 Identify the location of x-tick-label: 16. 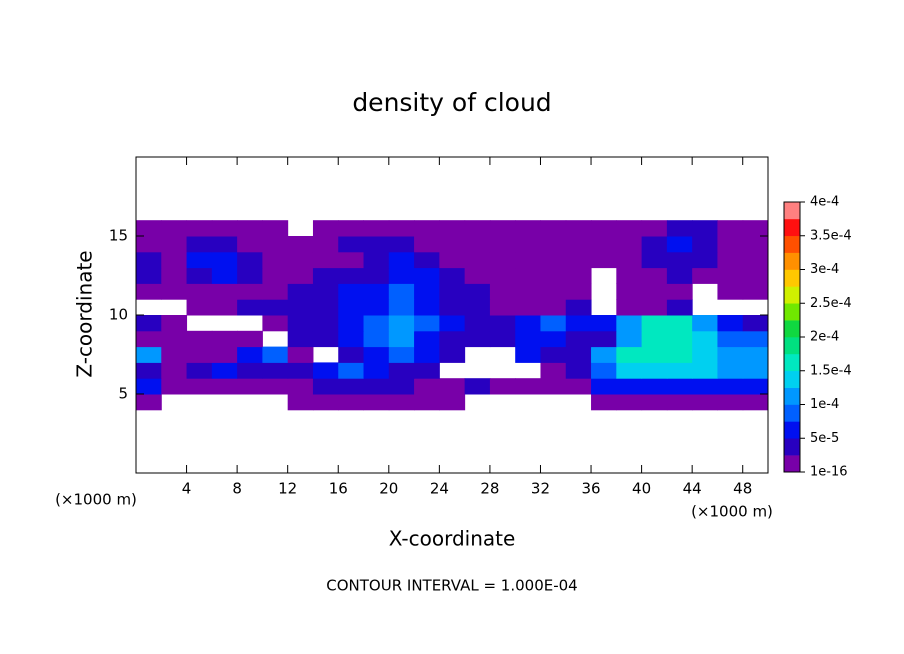
(338, 489).